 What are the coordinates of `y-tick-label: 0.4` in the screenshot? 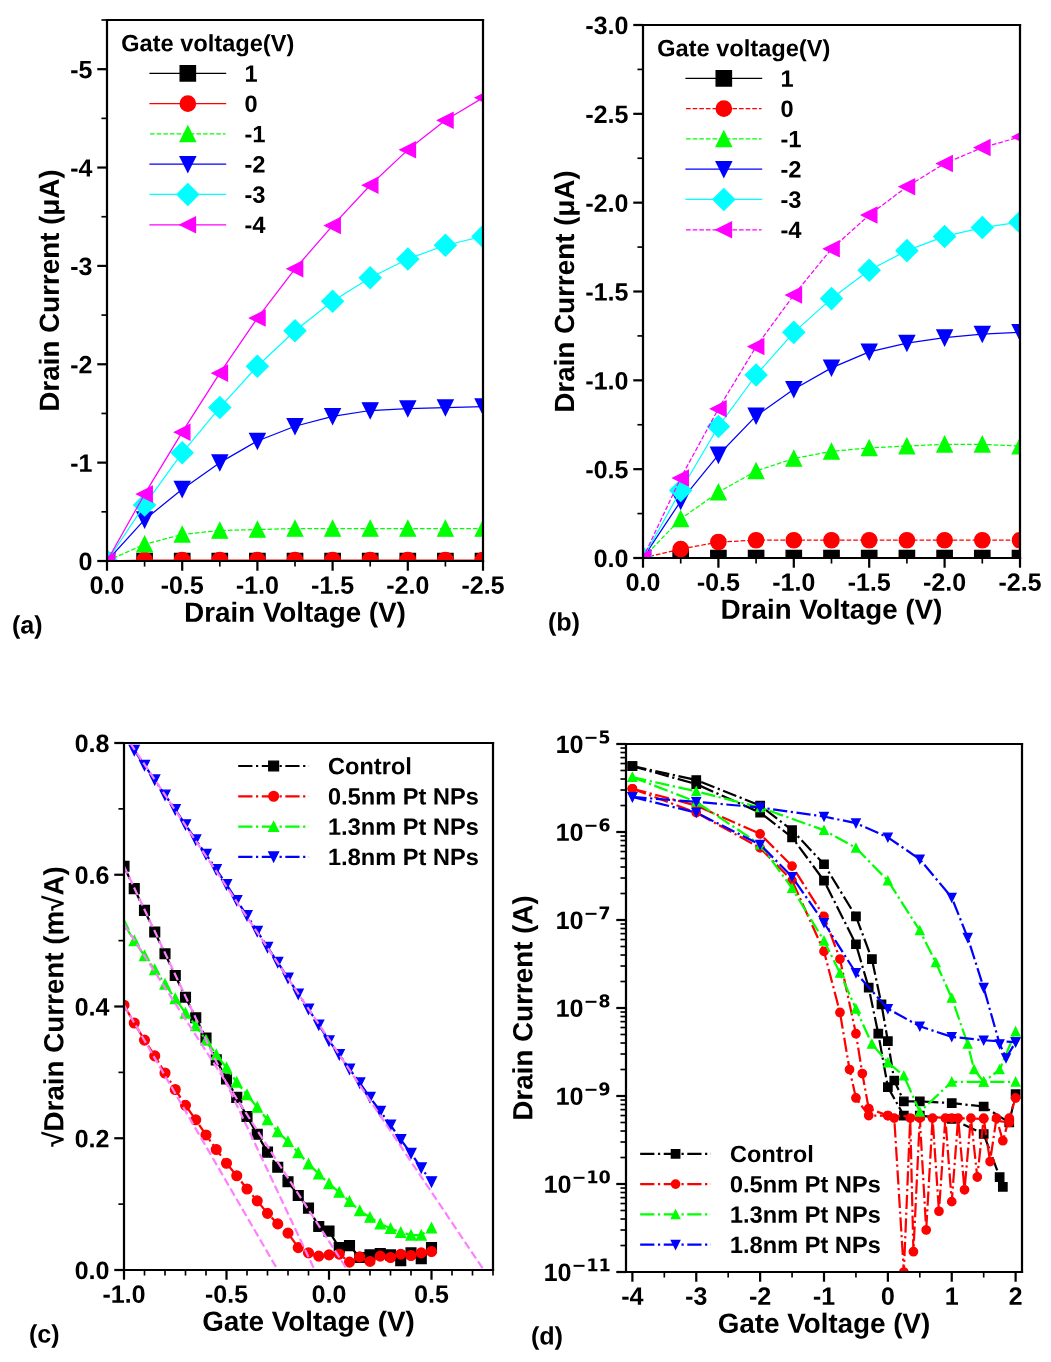 It's located at (92, 1007).